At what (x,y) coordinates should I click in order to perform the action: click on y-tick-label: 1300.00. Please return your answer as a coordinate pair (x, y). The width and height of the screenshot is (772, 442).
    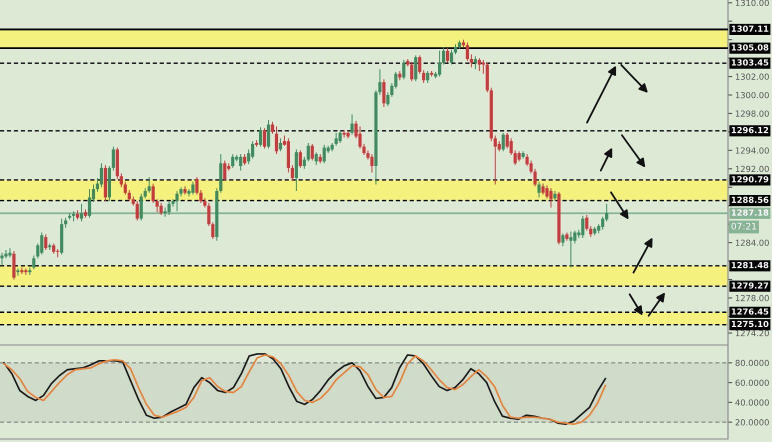
    Looking at the image, I should click on (752, 95).